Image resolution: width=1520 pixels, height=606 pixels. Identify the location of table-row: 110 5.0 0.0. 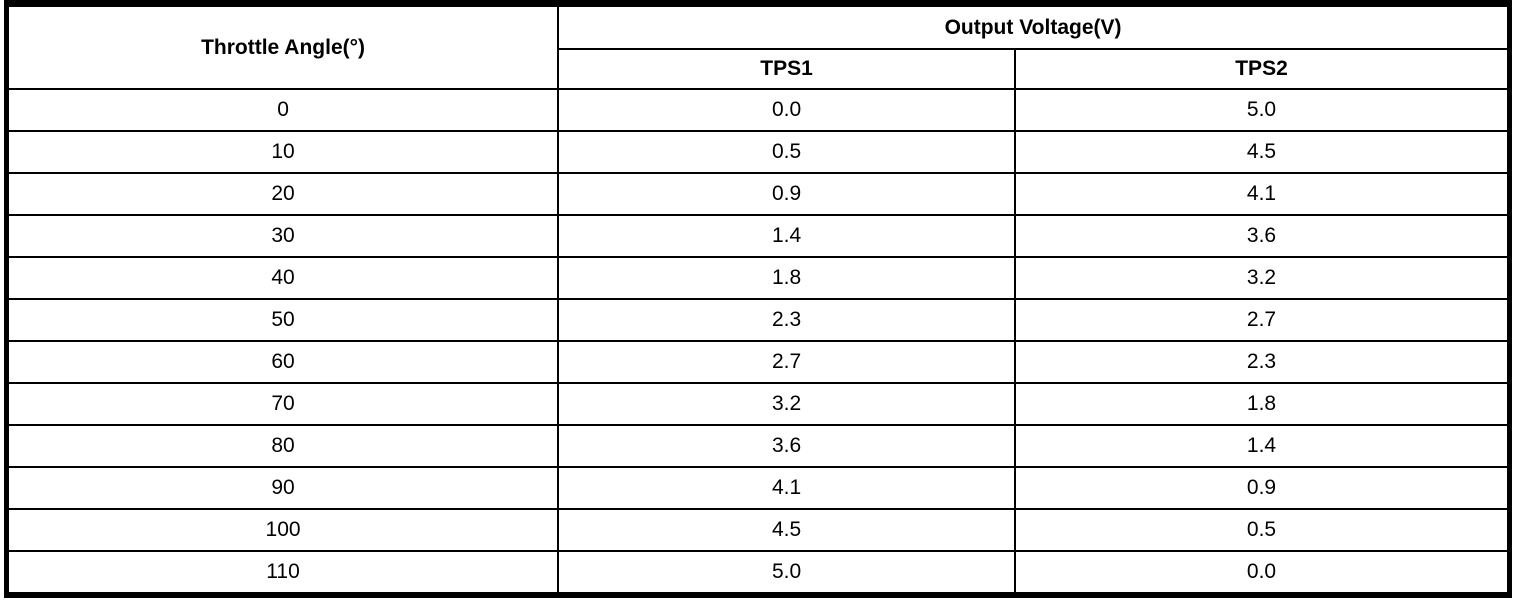
(758, 573).